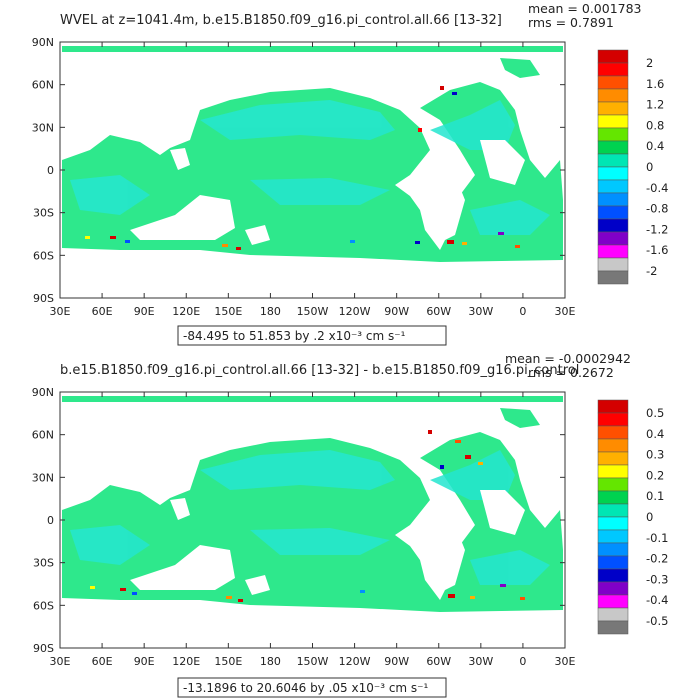 The width and height of the screenshot is (700, 700). I want to click on colorbar-label: 0.2, so click(655, 475).